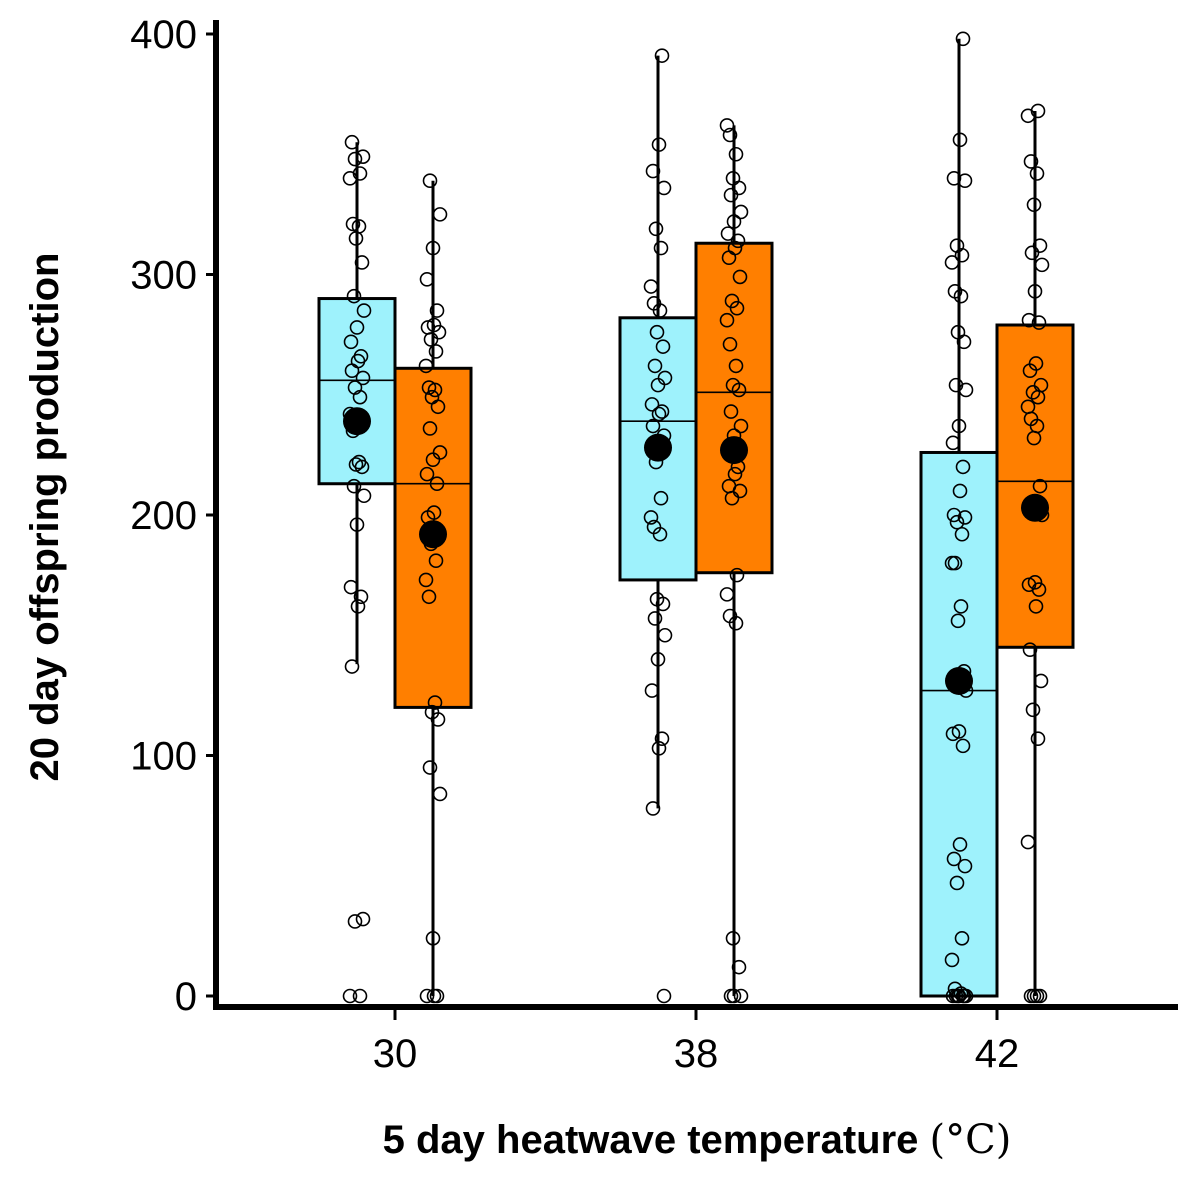  What do you see at coordinates (697, 1140) in the screenshot?
I see `x-axis-title: 5 day heatwave temperature (°C)` at bounding box center [697, 1140].